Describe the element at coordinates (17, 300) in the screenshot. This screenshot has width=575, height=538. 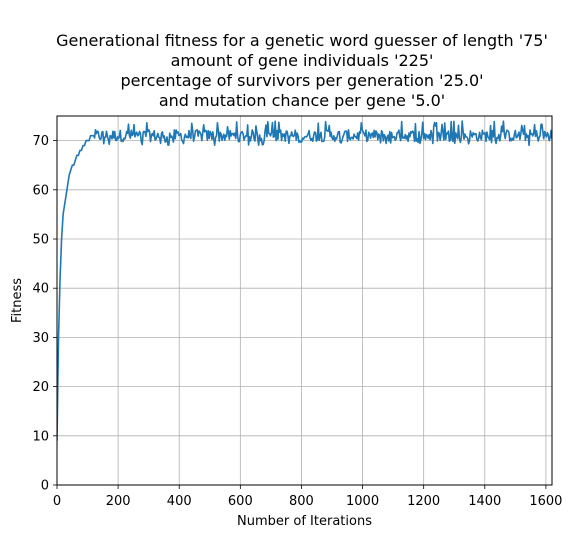
I see `y-axis-label: Fitness` at that location.